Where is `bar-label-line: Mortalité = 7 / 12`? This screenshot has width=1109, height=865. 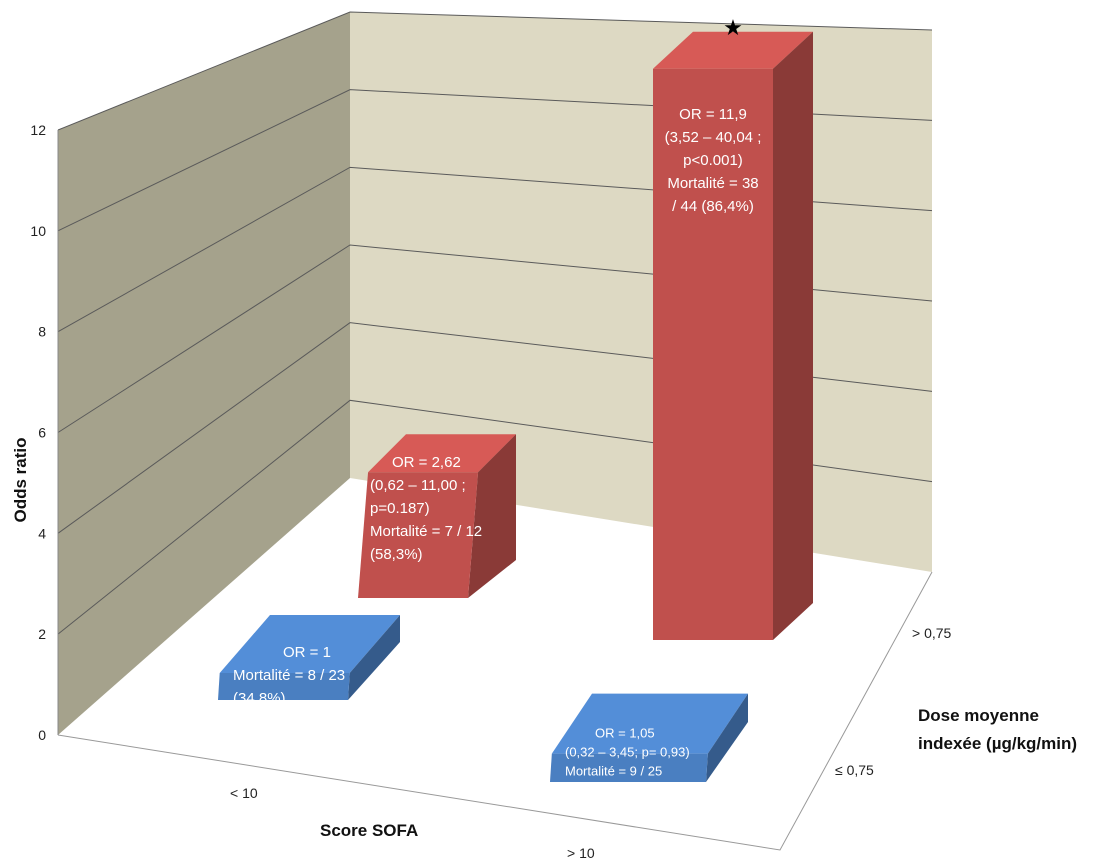 bar-label-line: Mortalité = 7 / 12 is located at coordinates (426, 531).